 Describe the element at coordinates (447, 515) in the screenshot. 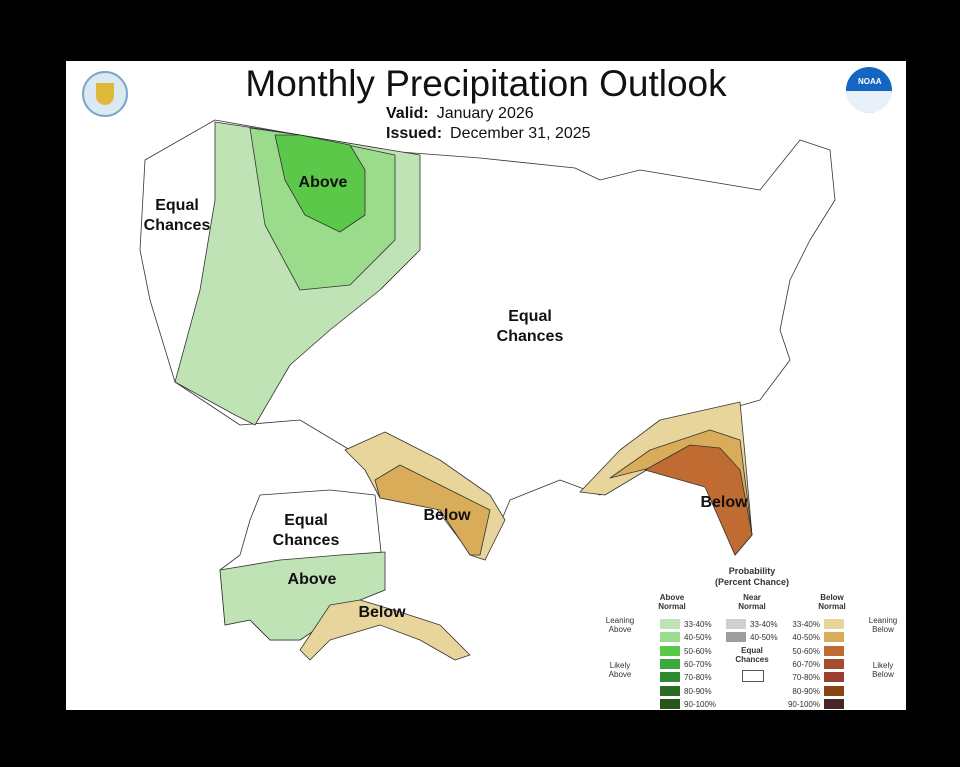

I see `label-texas-below: Below` at that location.